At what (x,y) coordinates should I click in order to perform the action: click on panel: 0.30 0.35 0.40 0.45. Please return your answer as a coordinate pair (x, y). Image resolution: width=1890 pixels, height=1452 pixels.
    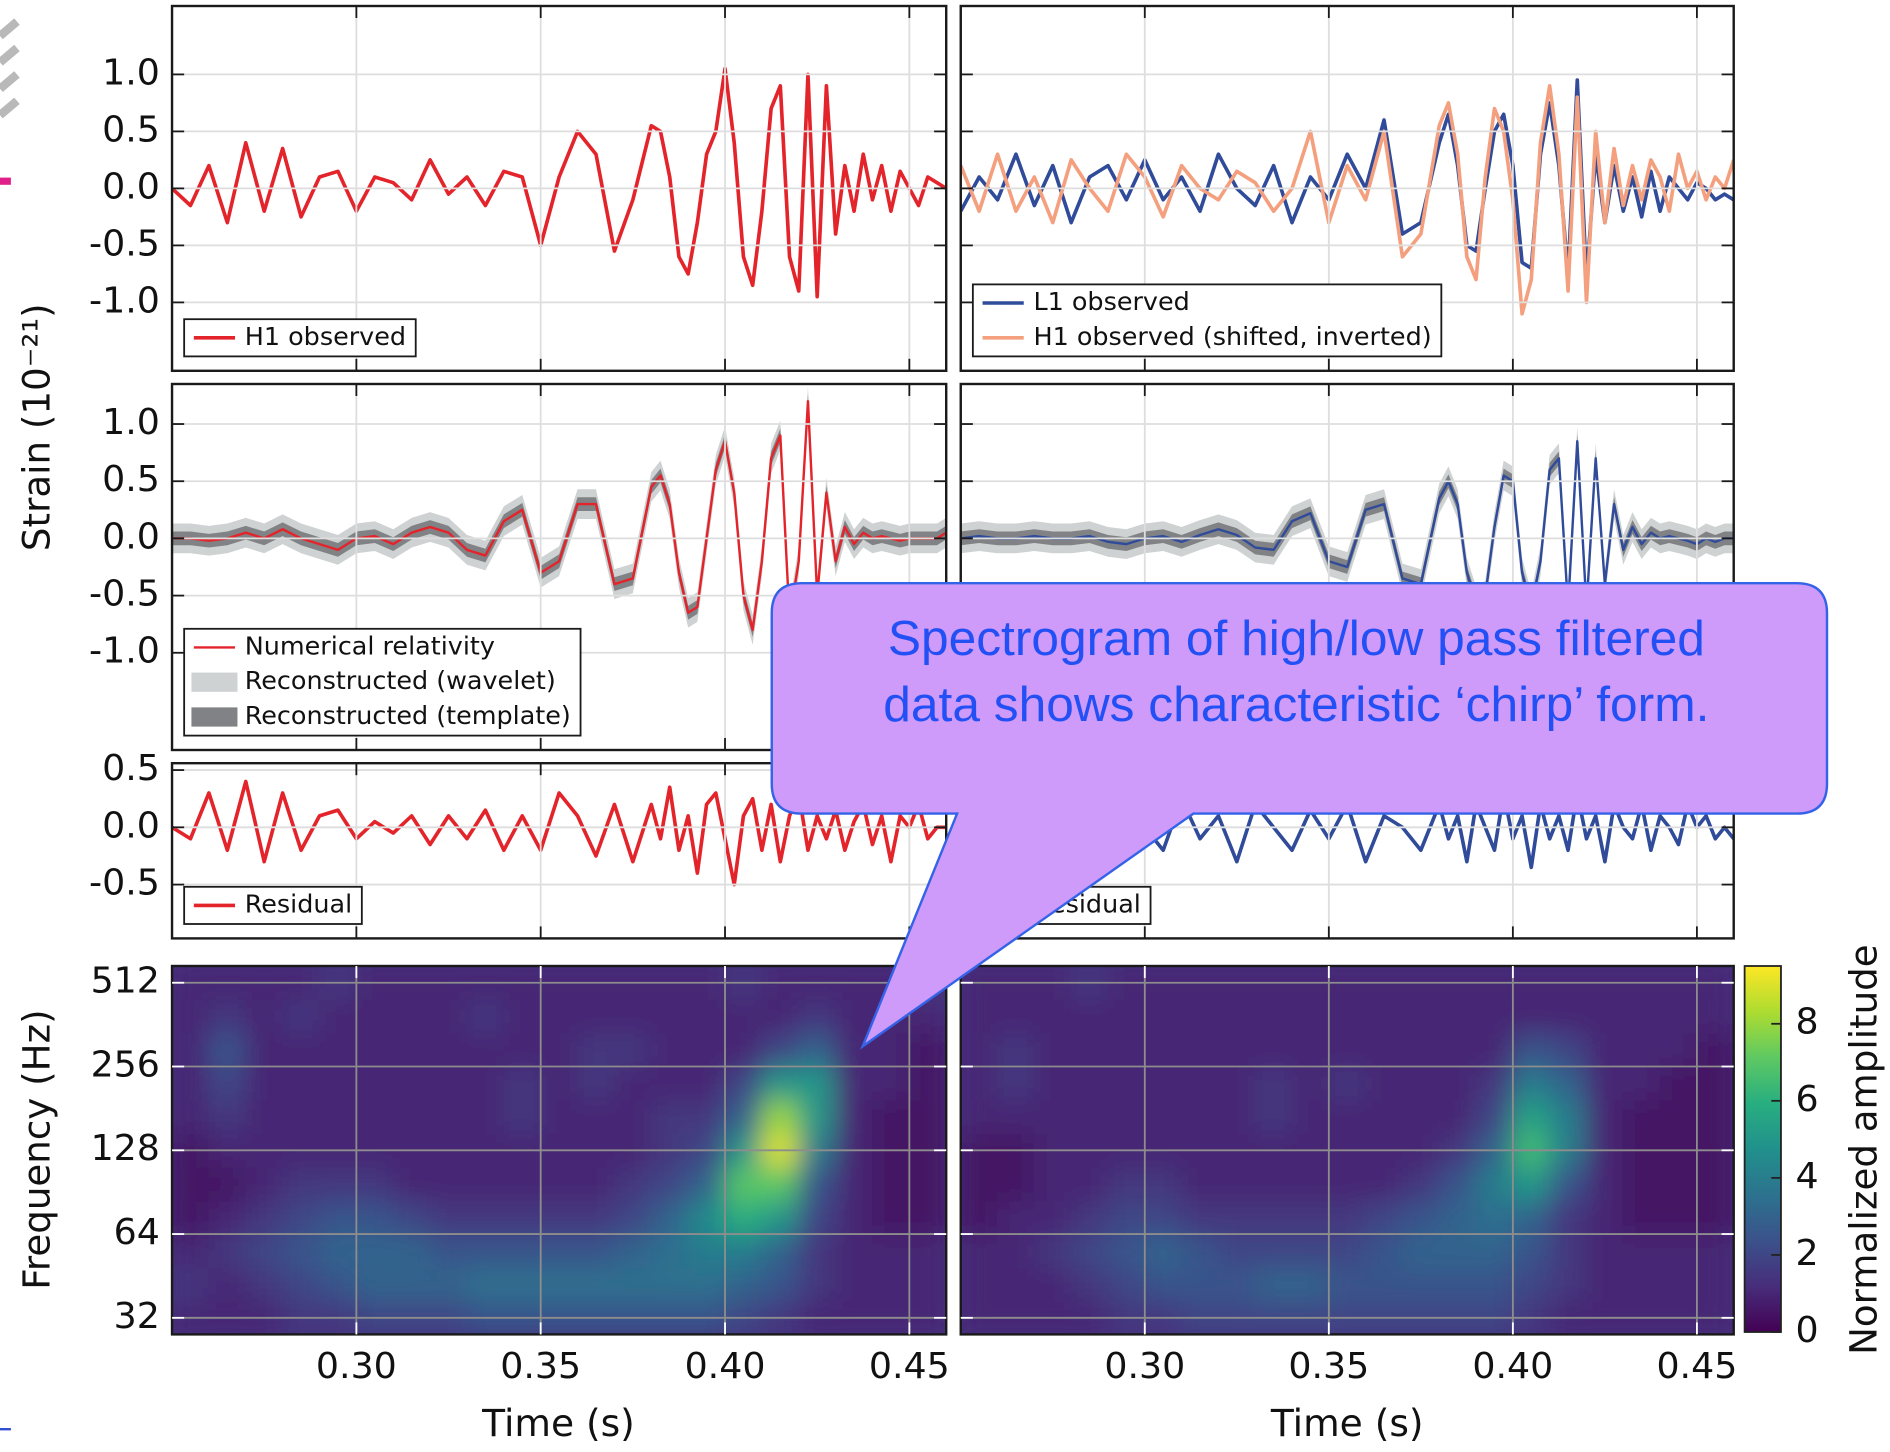
    Looking at the image, I should click on (1348, 1175).